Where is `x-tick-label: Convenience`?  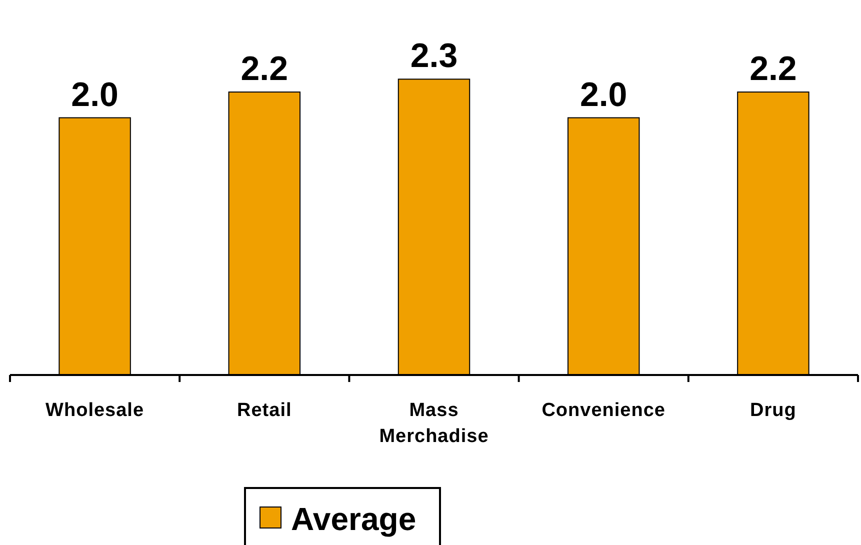
x-tick-label: Convenience is located at coordinates (604, 410).